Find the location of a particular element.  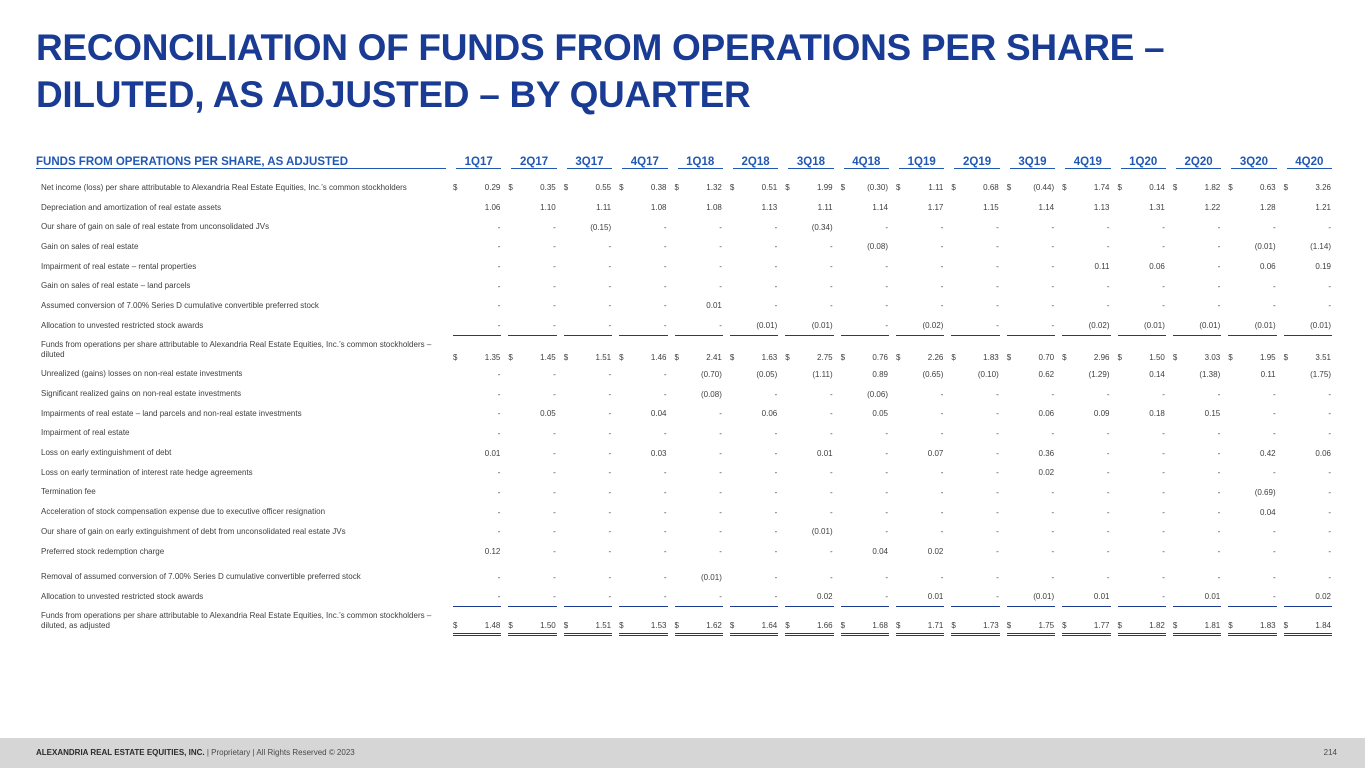

value-cell: $0.63 is located at coordinates (1248, 188).